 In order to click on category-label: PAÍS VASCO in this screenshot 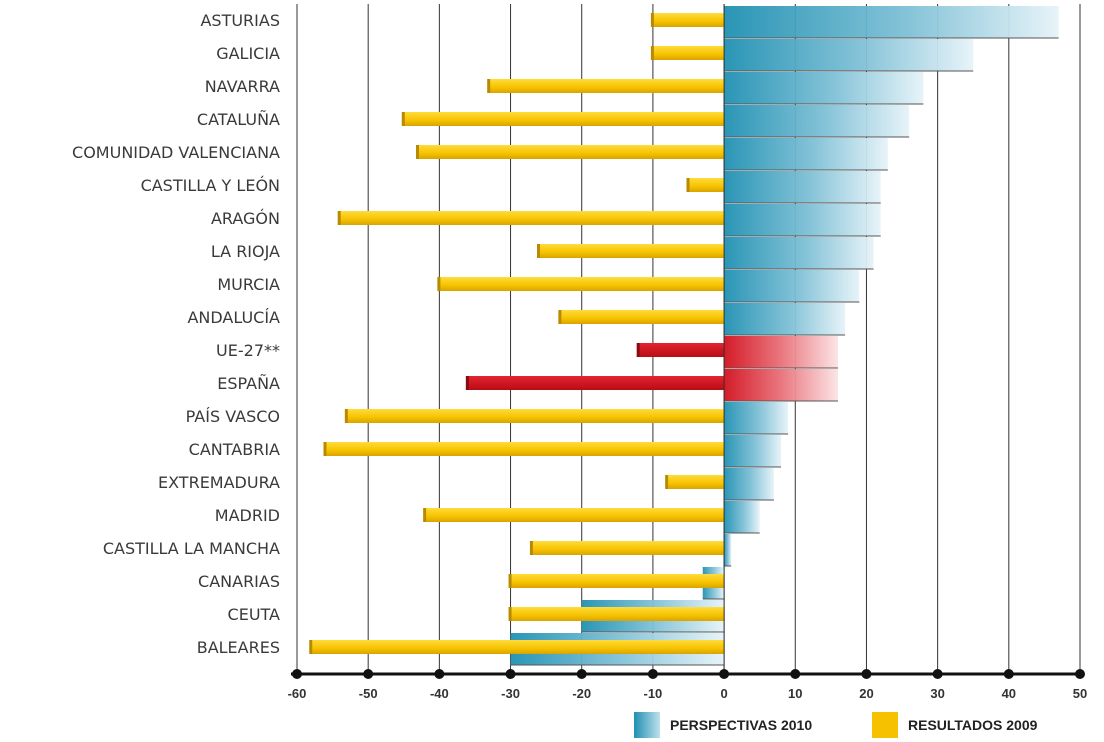, I will do `click(233, 416)`.